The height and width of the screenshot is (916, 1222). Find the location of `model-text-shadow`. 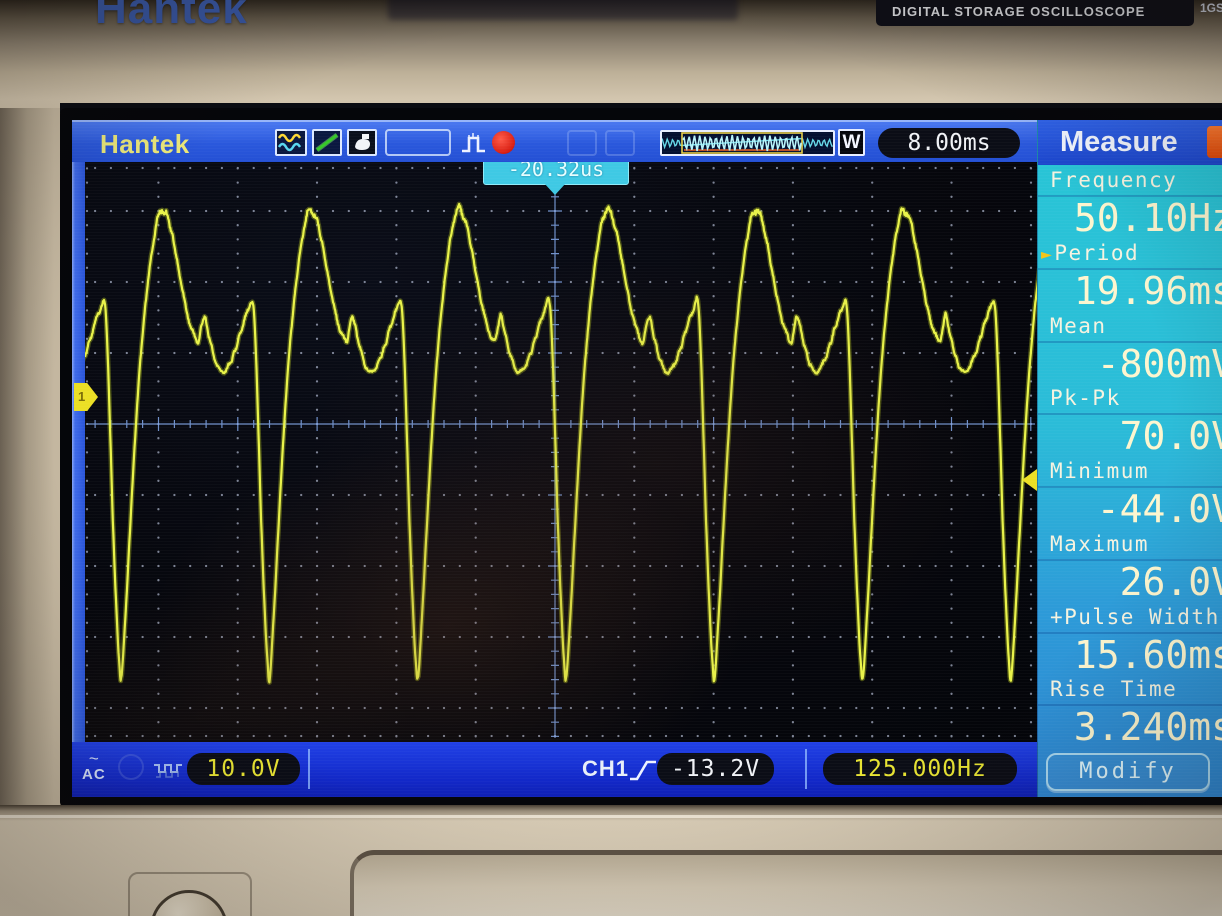

model-text-shadow is located at coordinates (563, 10).